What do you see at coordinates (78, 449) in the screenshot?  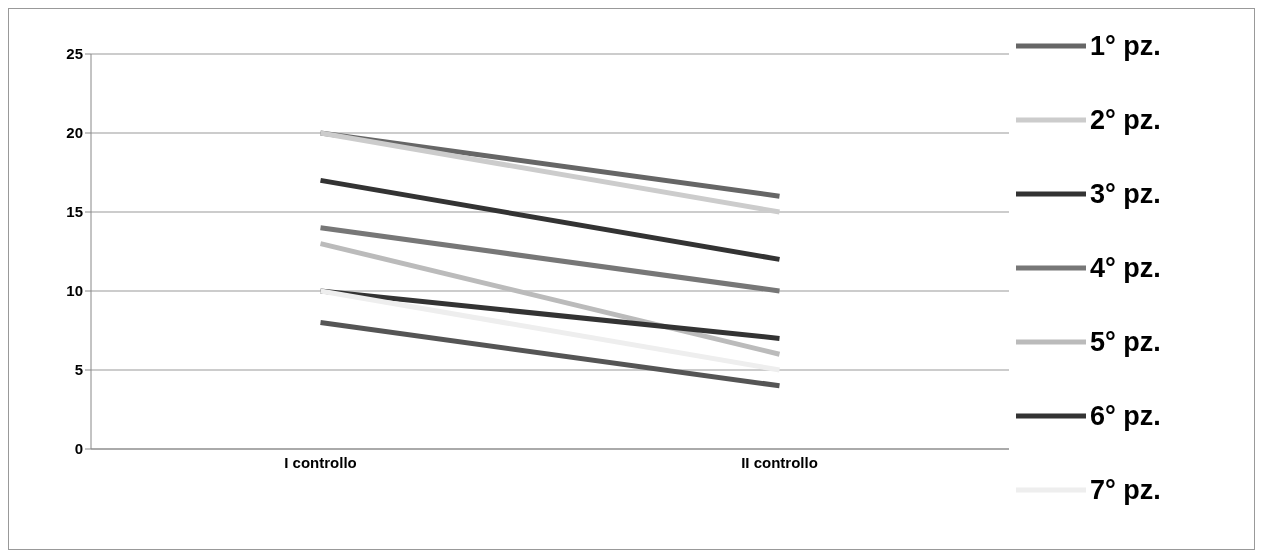 I see `y-tick-label: 0` at bounding box center [78, 449].